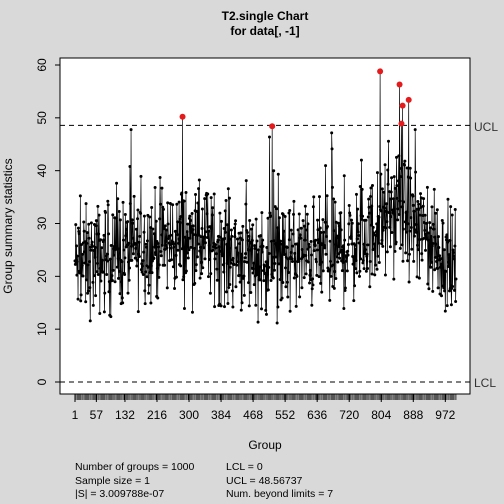  I want to click on ucl-text: UCL = 48.56737, so click(264, 480).